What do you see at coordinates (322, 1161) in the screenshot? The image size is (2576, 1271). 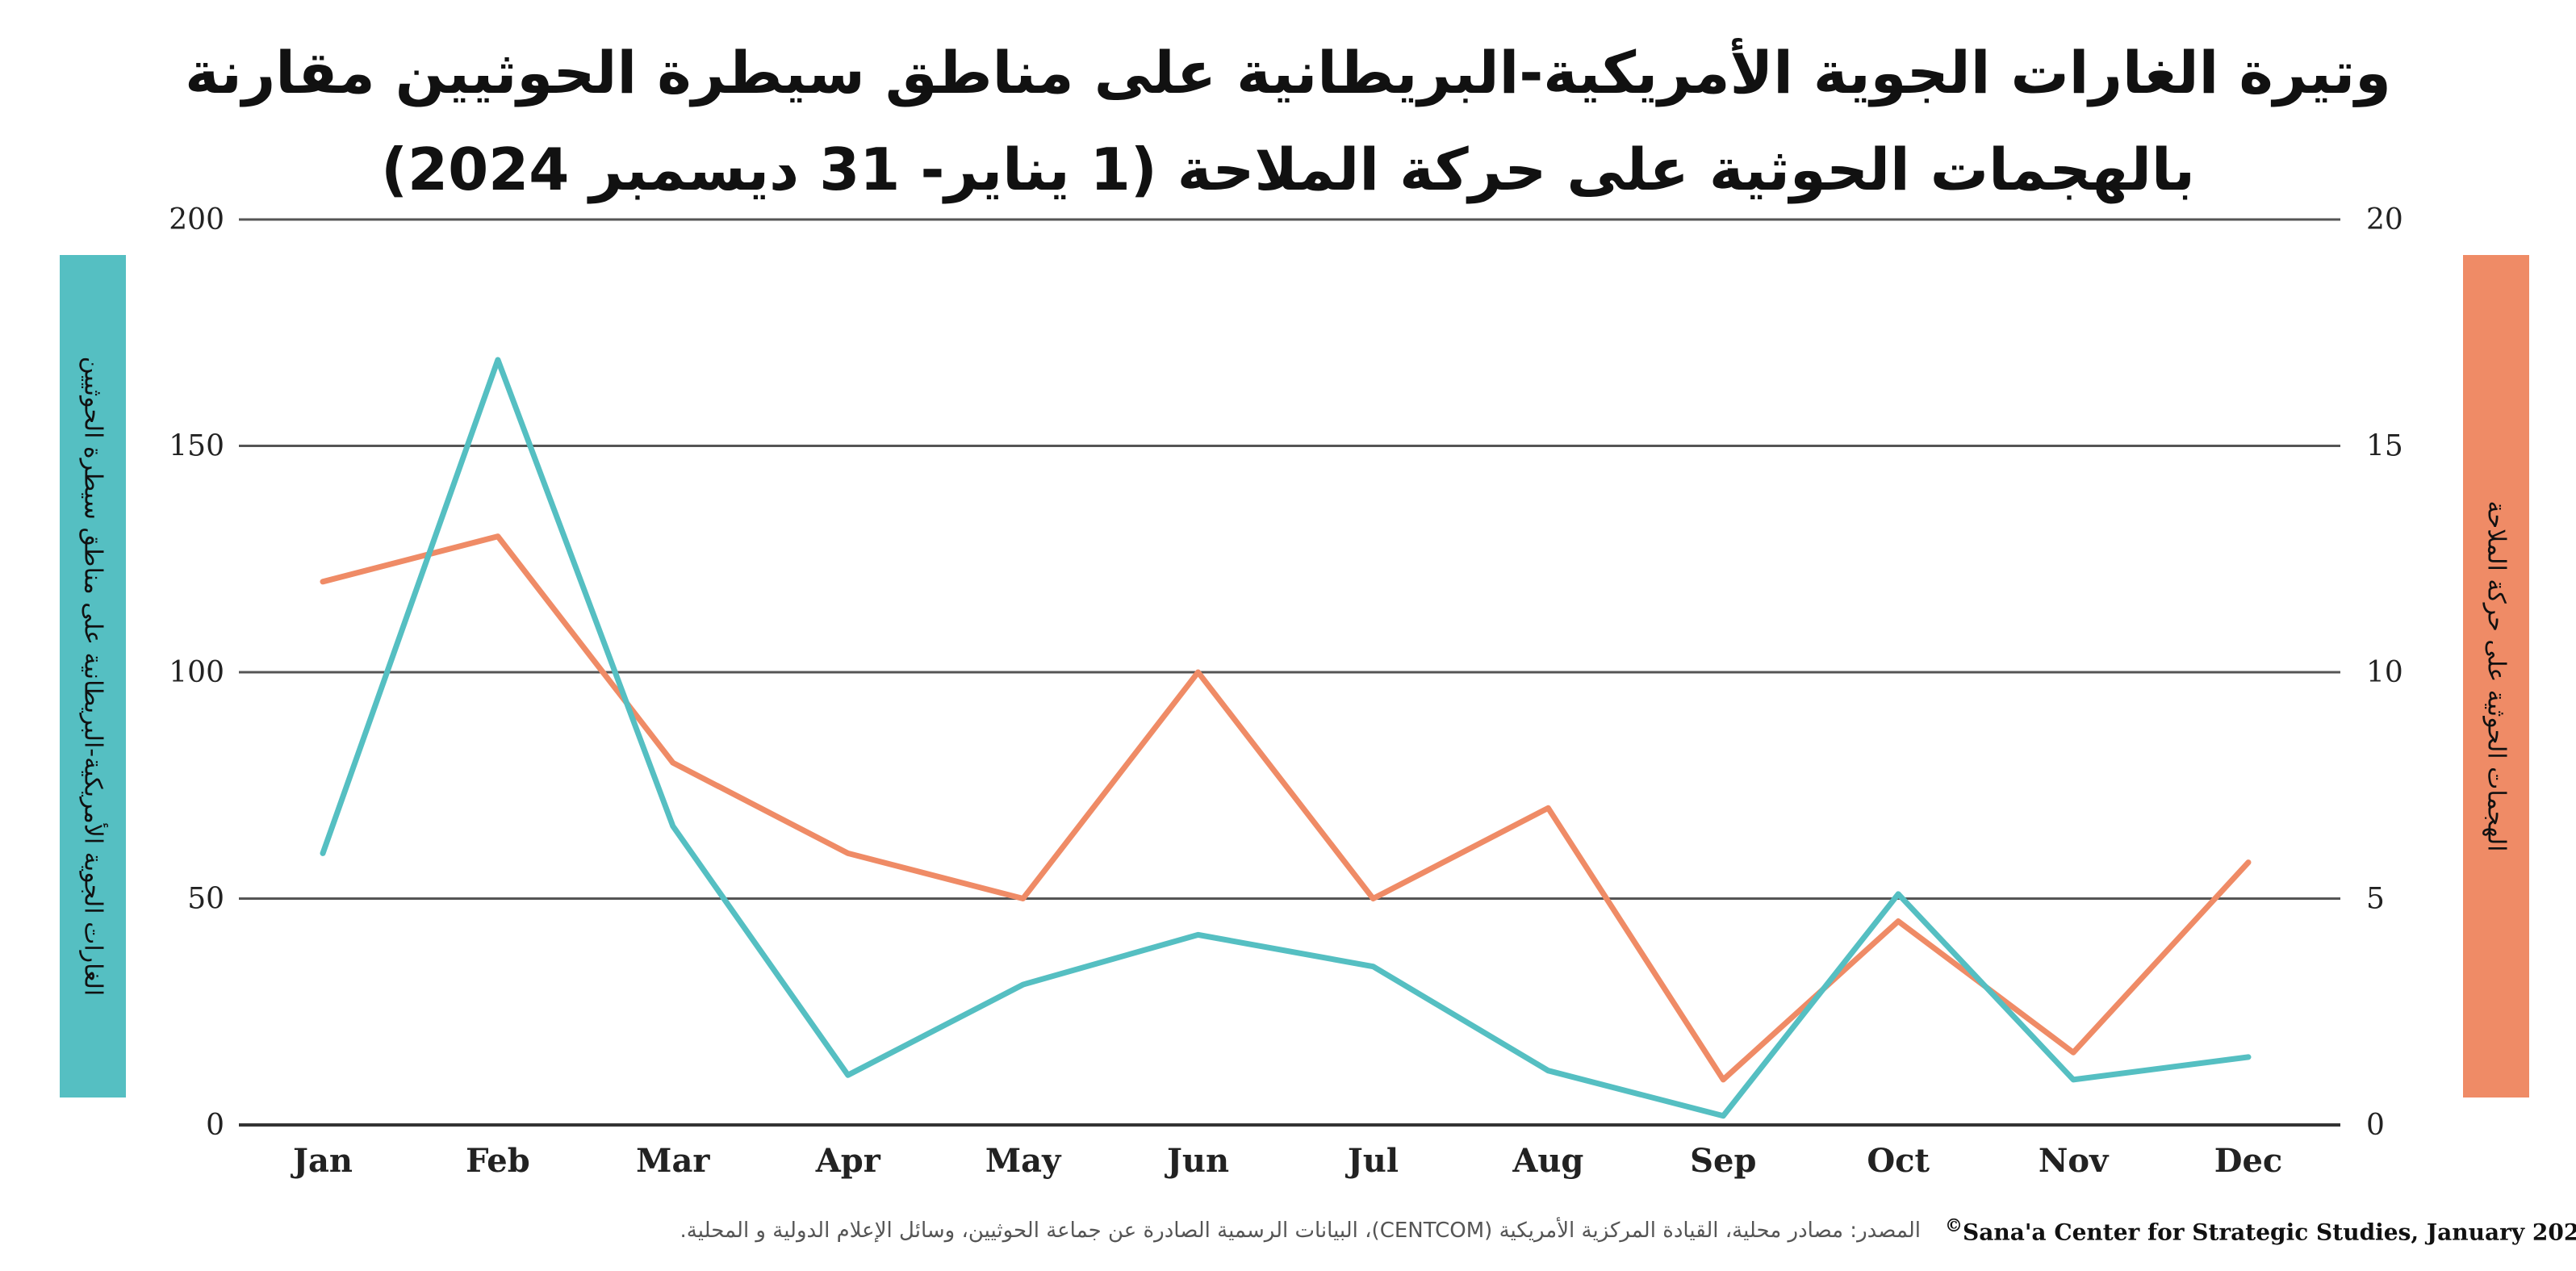 I see `x-tick-jan: Jan` at bounding box center [322, 1161].